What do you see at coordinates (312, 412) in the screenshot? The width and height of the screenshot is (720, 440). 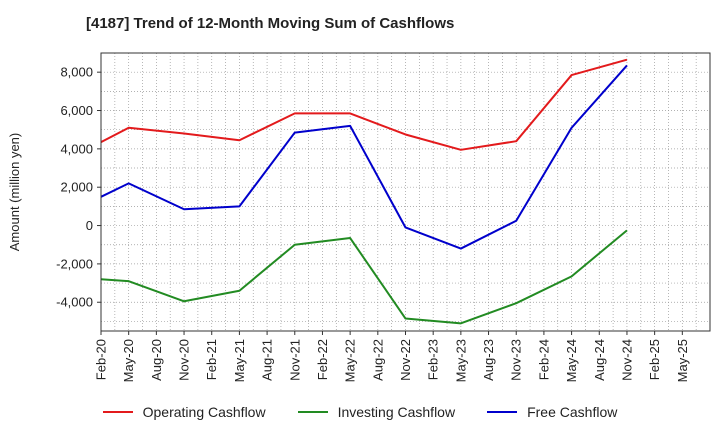 I see `legend-swatch-investing` at bounding box center [312, 412].